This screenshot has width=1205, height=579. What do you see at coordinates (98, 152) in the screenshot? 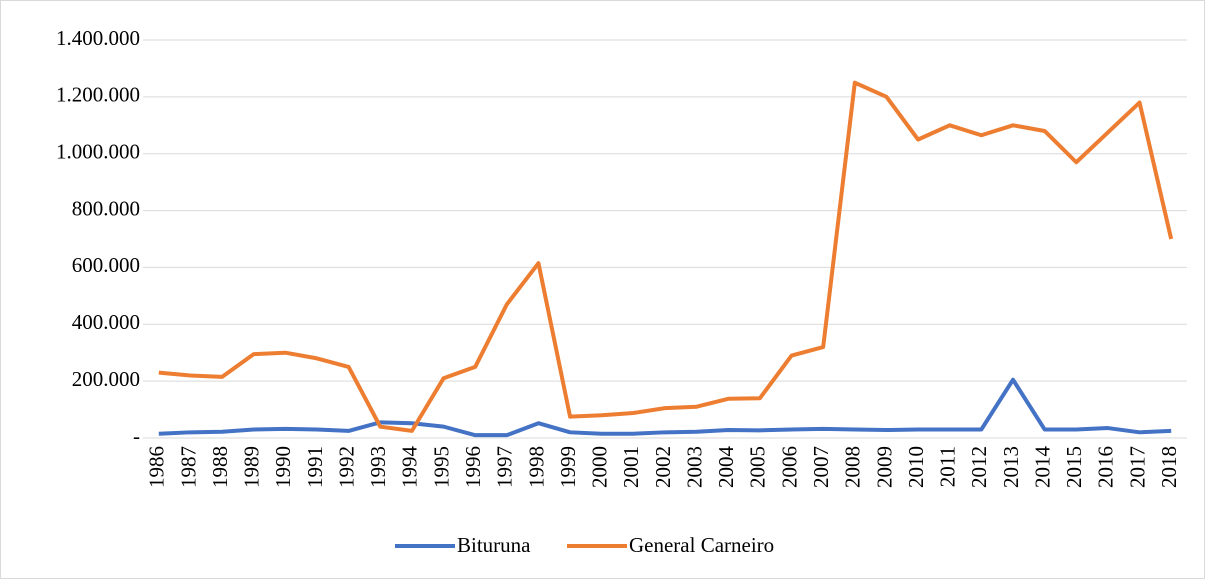
I see `y-tick-label: 1.000.000` at bounding box center [98, 152].